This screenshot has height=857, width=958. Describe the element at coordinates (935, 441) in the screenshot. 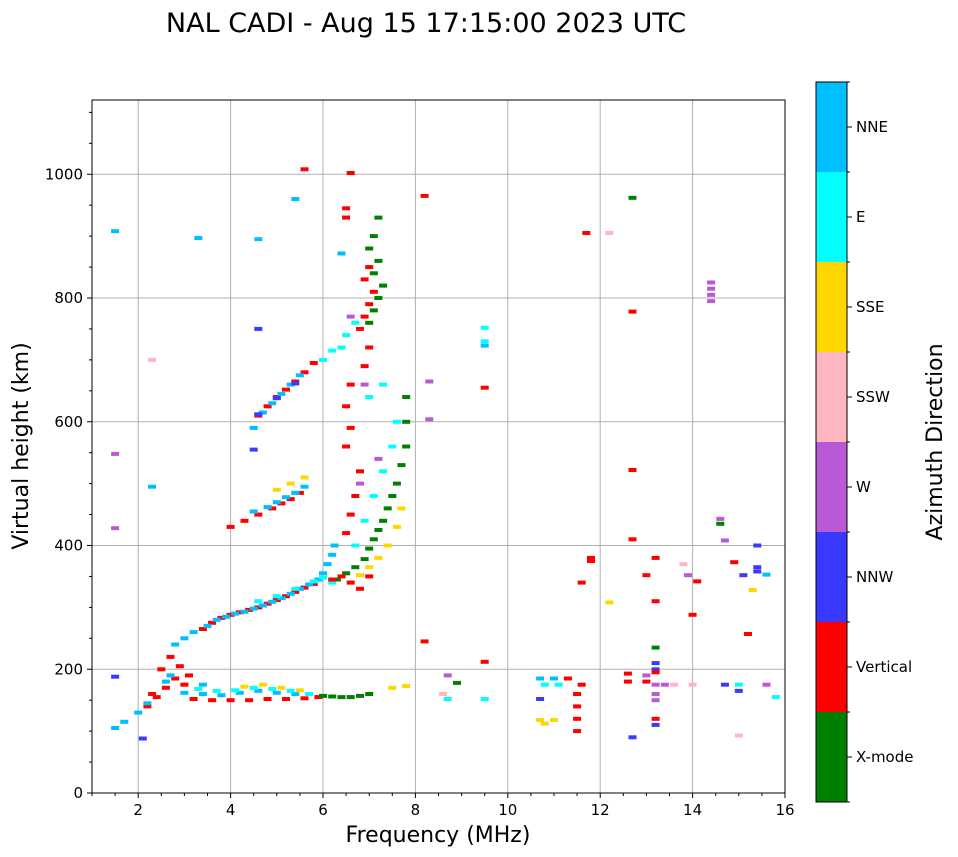

I see `colorbar-label: Azimuth Direction` at that location.